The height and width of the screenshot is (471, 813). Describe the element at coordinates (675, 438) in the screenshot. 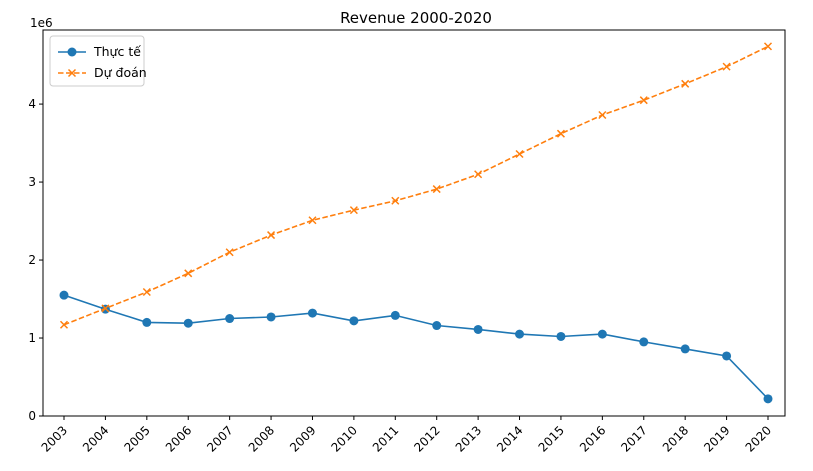

I see `x-tick-label: 2018` at that location.